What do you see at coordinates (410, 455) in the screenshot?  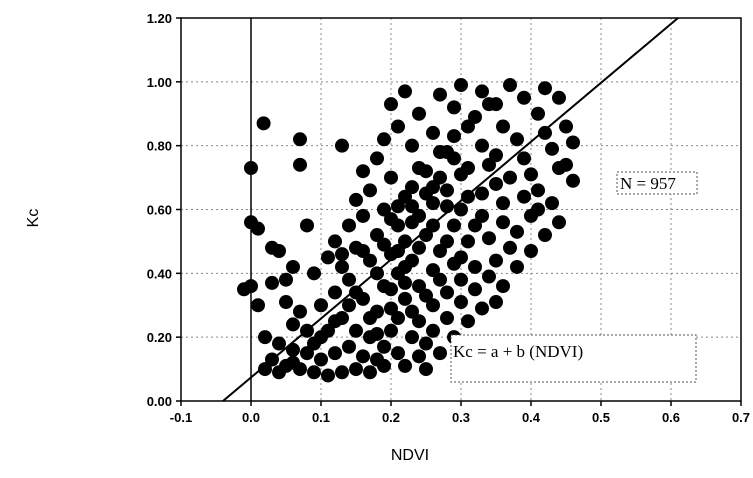 I see `x-axis-label: NDVI` at bounding box center [410, 455].